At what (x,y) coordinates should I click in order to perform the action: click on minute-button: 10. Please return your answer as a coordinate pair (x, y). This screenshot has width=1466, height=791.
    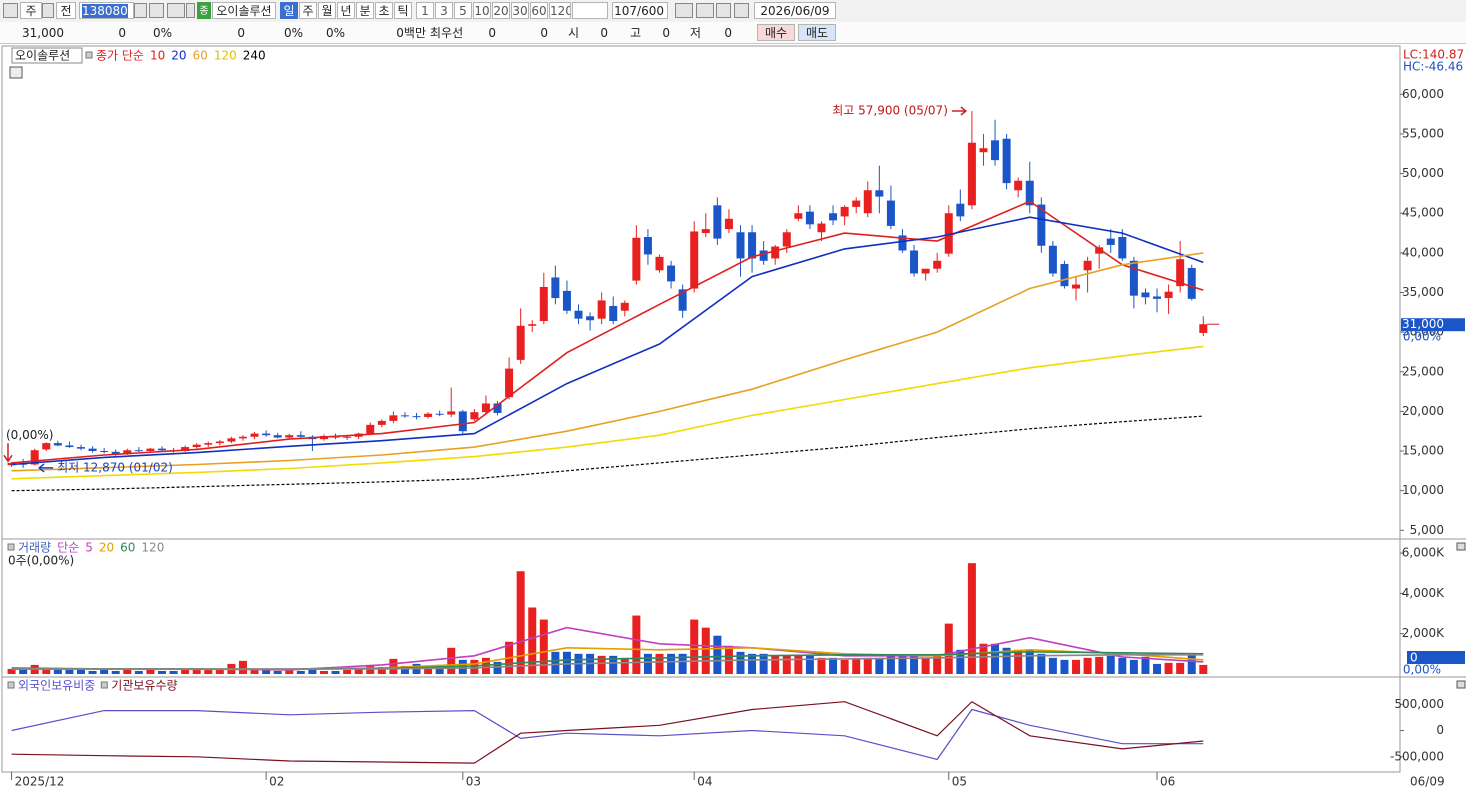
    Looking at the image, I should click on (482, 10).